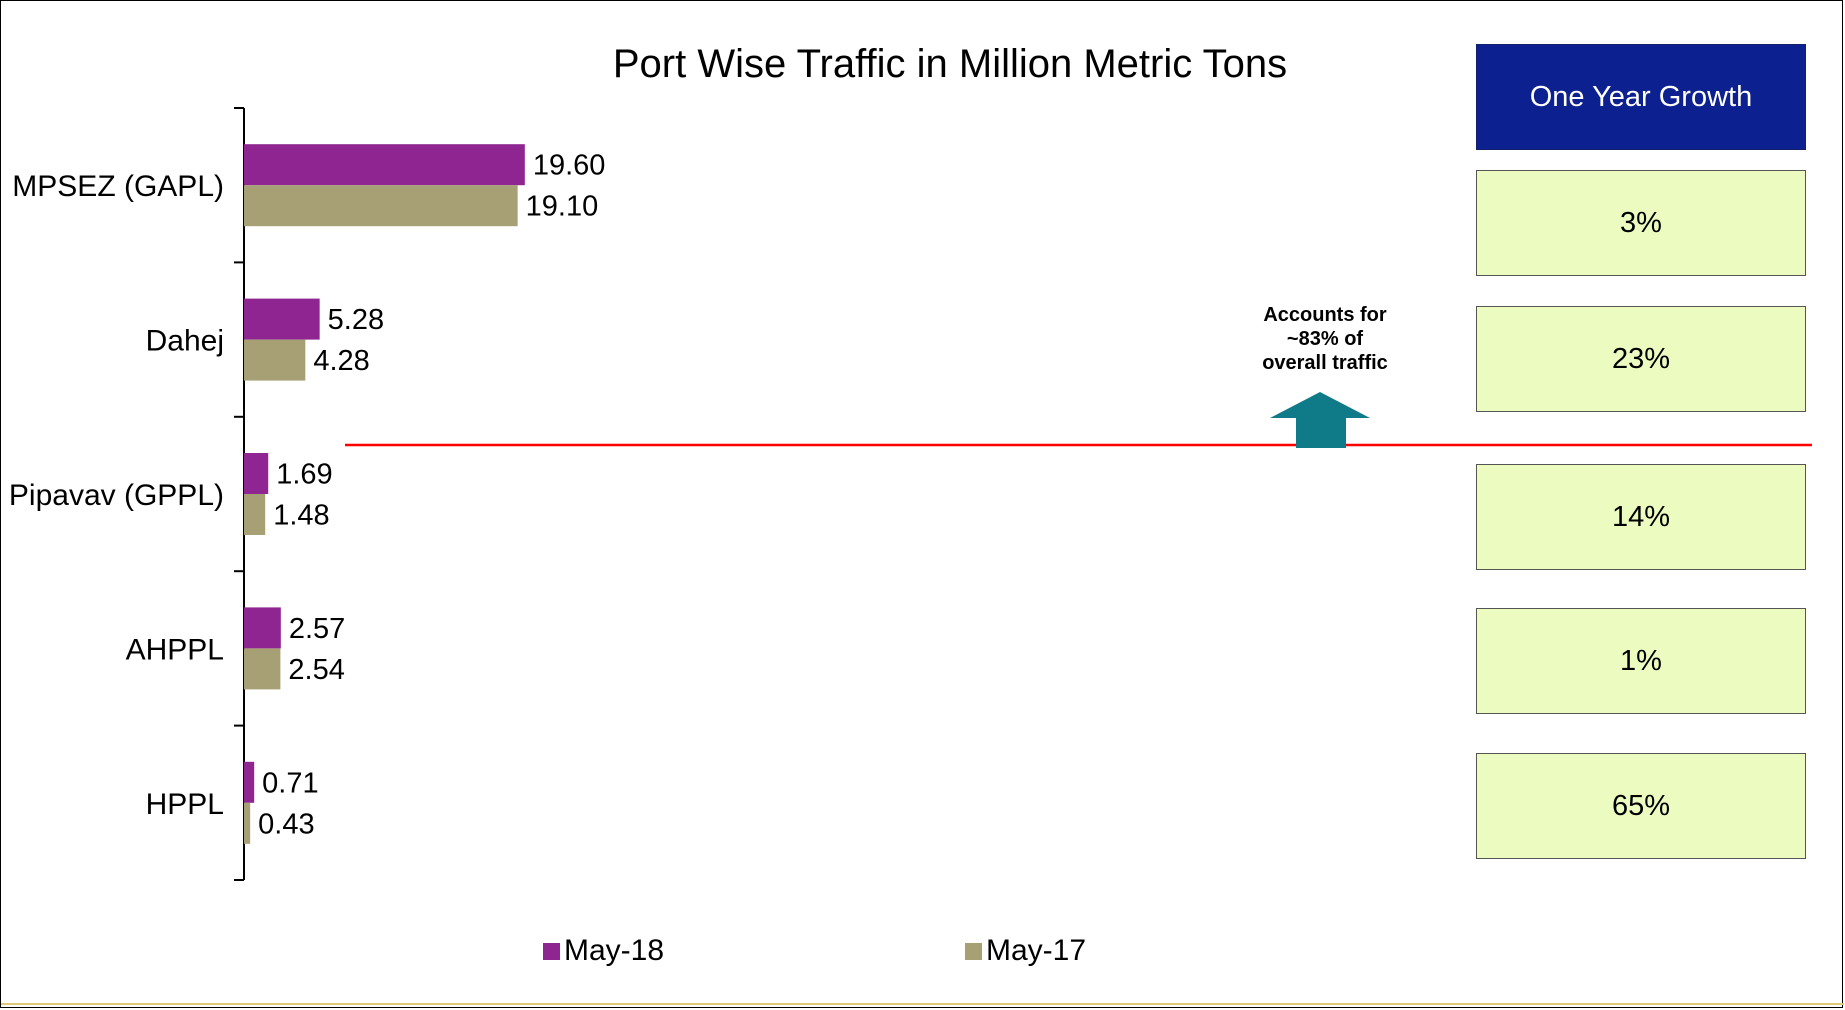 The width and height of the screenshot is (1845, 1010). I want to click on data-label-may17: 4.28, so click(341, 361).